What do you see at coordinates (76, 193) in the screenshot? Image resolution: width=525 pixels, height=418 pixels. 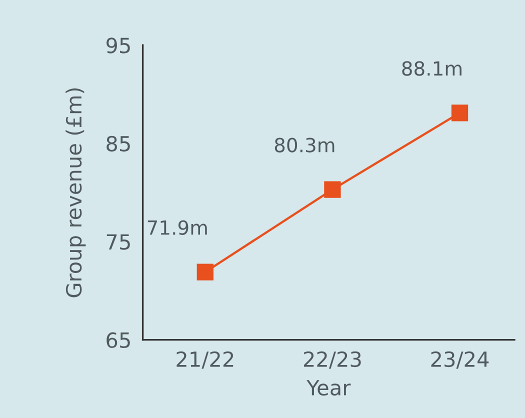 I see `y-axis-title: Group revenue (£m)` at bounding box center [76, 193].